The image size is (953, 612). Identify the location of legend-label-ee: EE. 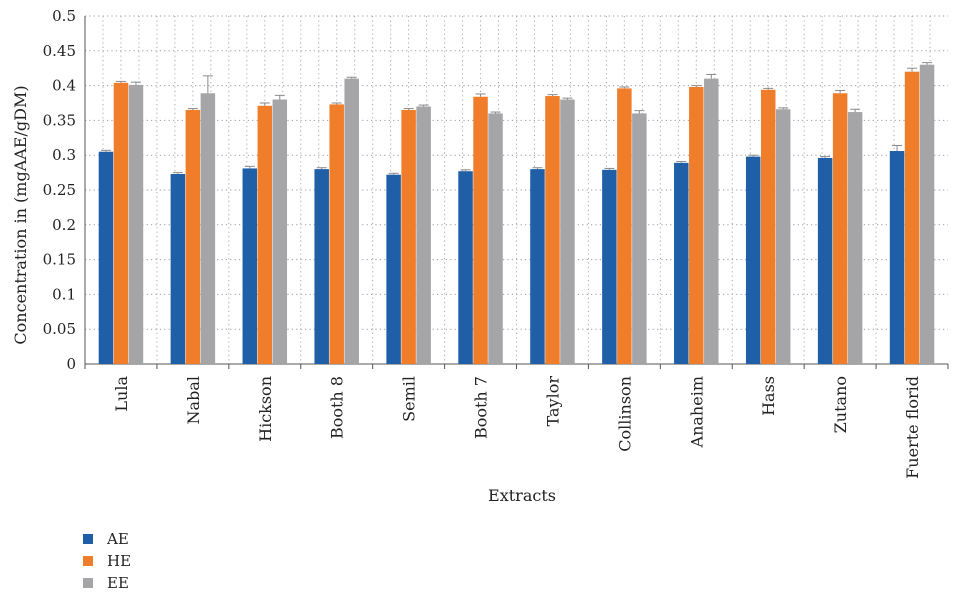
(118, 583).